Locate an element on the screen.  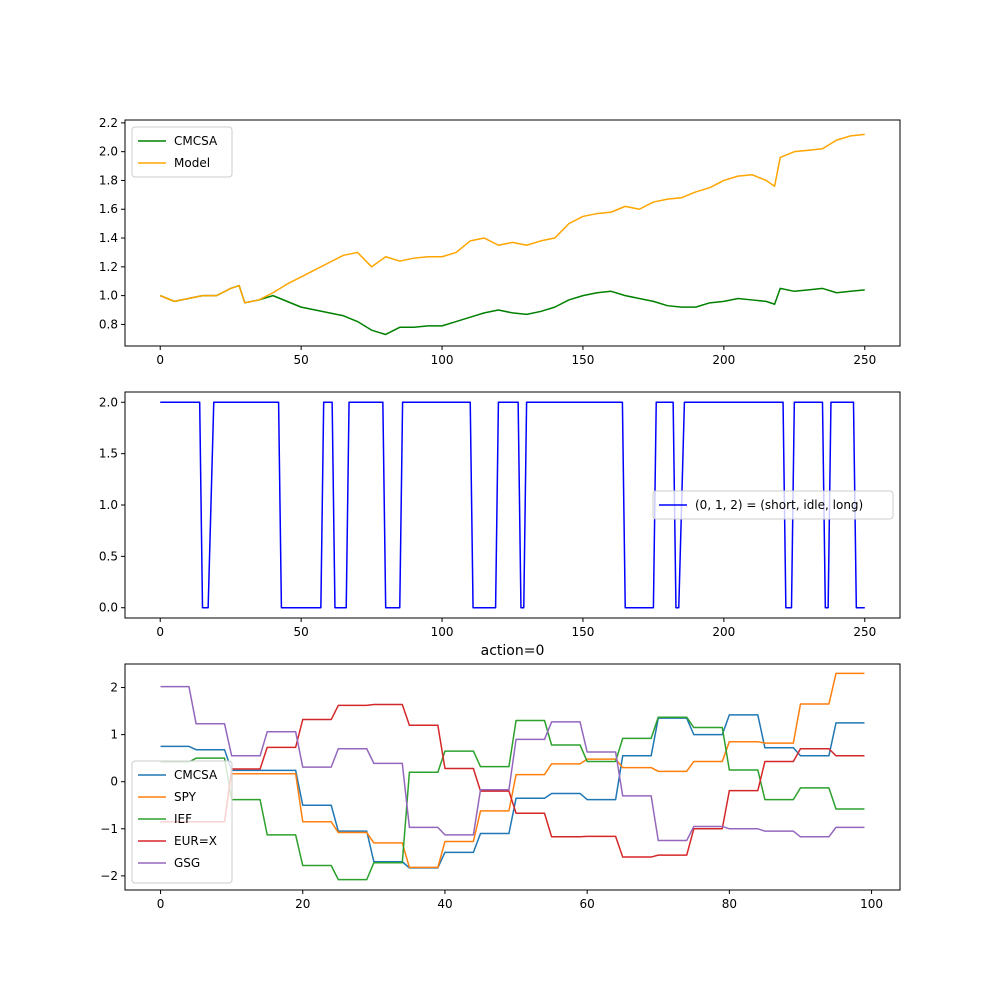
legend: CMCSA SPY IEF EUR=X GSG is located at coordinates (182, 822).